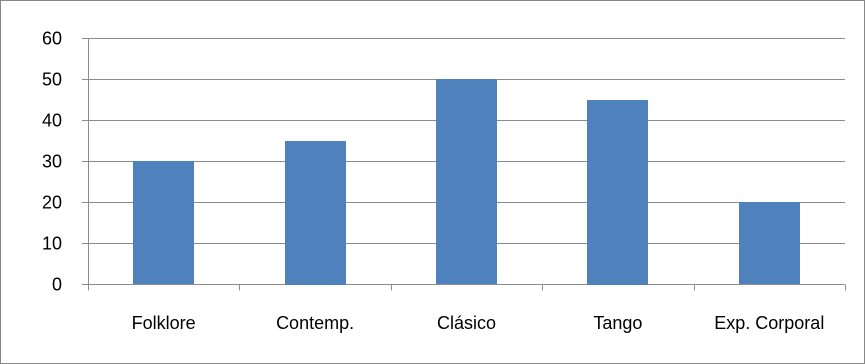 The width and height of the screenshot is (865, 364). What do you see at coordinates (52, 121) in the screenshot?
I see `y-tick-label-40: 40` at bounding box center [52, 121].